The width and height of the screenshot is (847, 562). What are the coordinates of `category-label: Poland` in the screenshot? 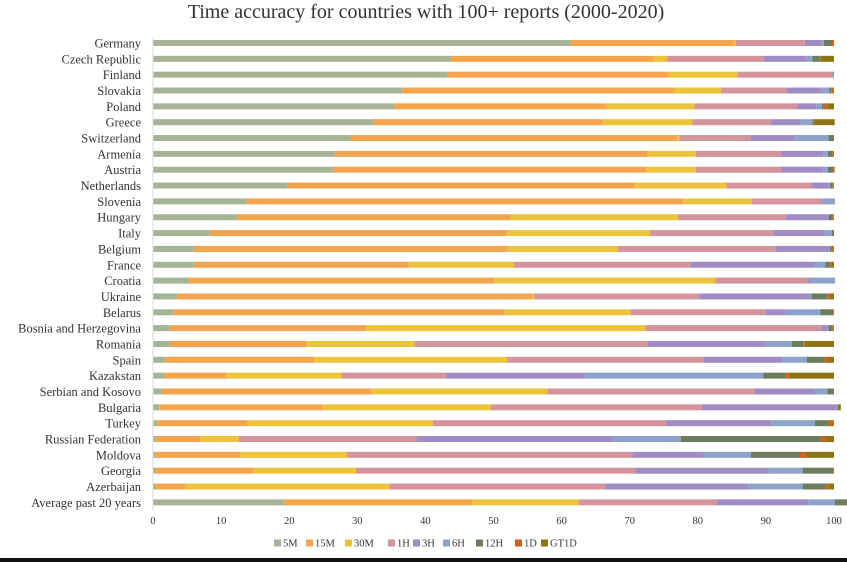 It's located at (123, 107).